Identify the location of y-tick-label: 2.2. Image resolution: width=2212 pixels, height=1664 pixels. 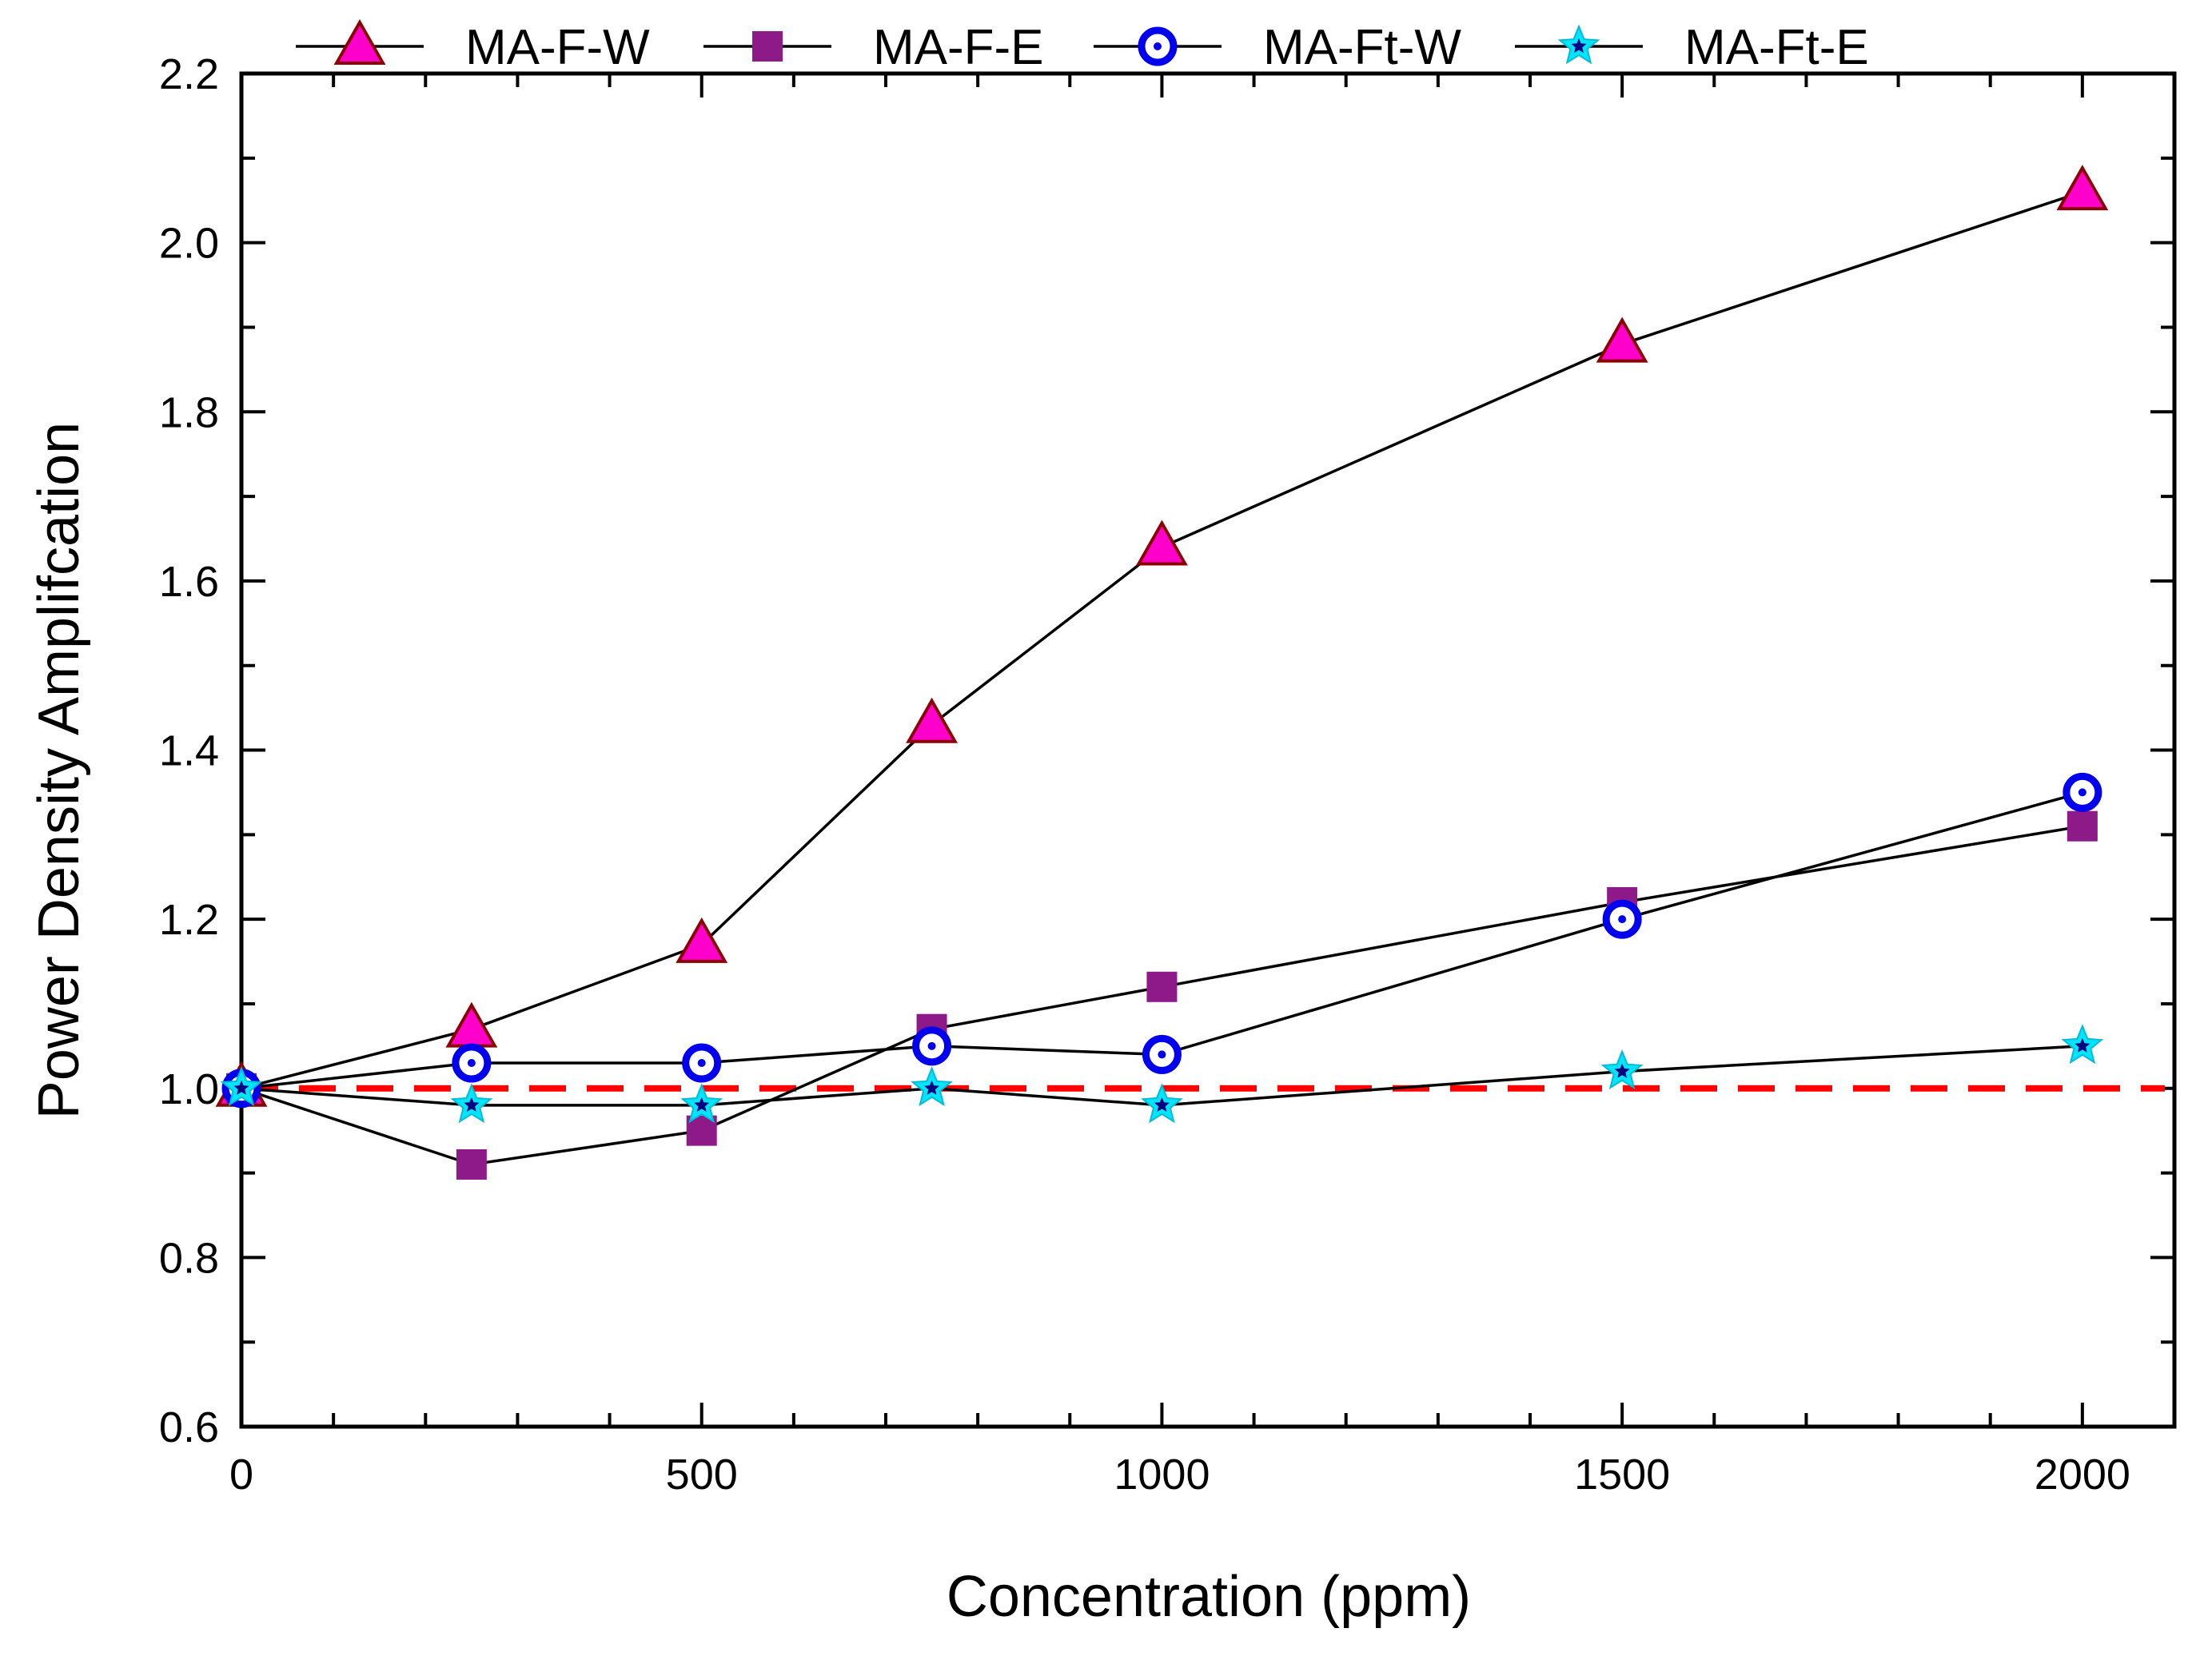
(189, 74).